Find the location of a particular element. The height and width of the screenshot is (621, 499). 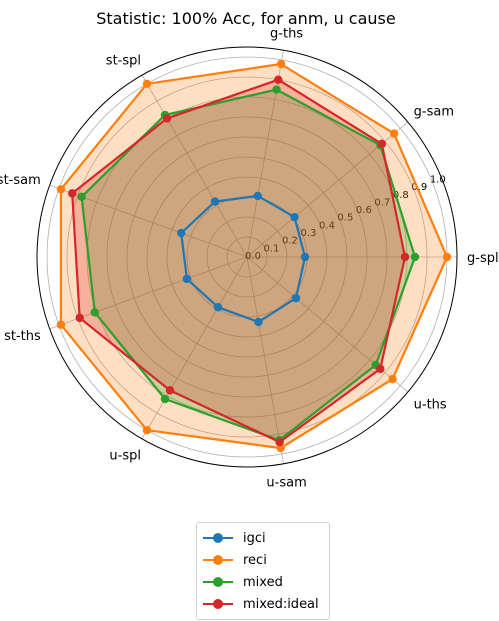

radial-tick-label: 0.7 is located at coordinates (382, 202).